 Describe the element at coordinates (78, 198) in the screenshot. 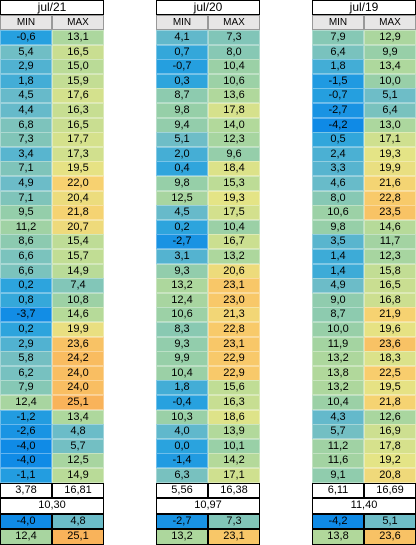

I see `temperature-cell: 20,4` at that location.